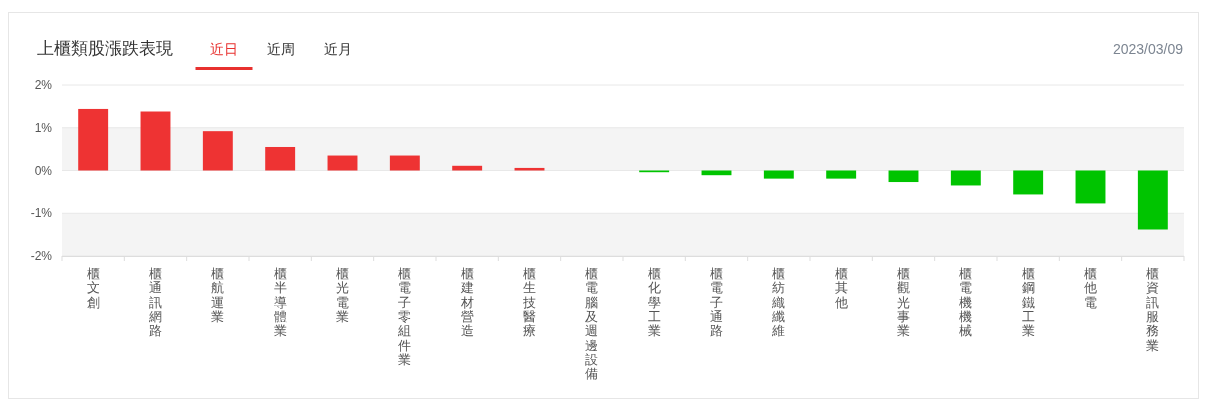 This screenshot has height=405, width=1209. I want to click on x-tick-label: 櫃電腦及週邊設備, so click(592, 324).